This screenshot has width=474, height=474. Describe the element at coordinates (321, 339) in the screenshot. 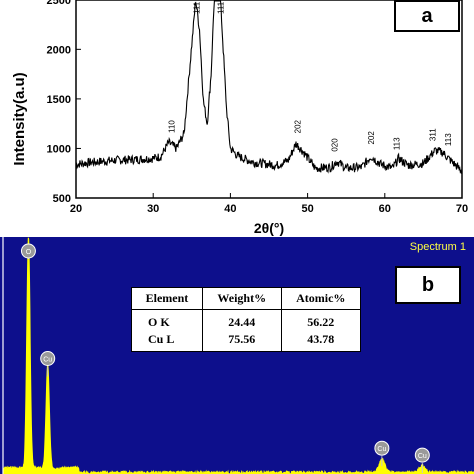

I see `table-cell: 43.78` at that location.